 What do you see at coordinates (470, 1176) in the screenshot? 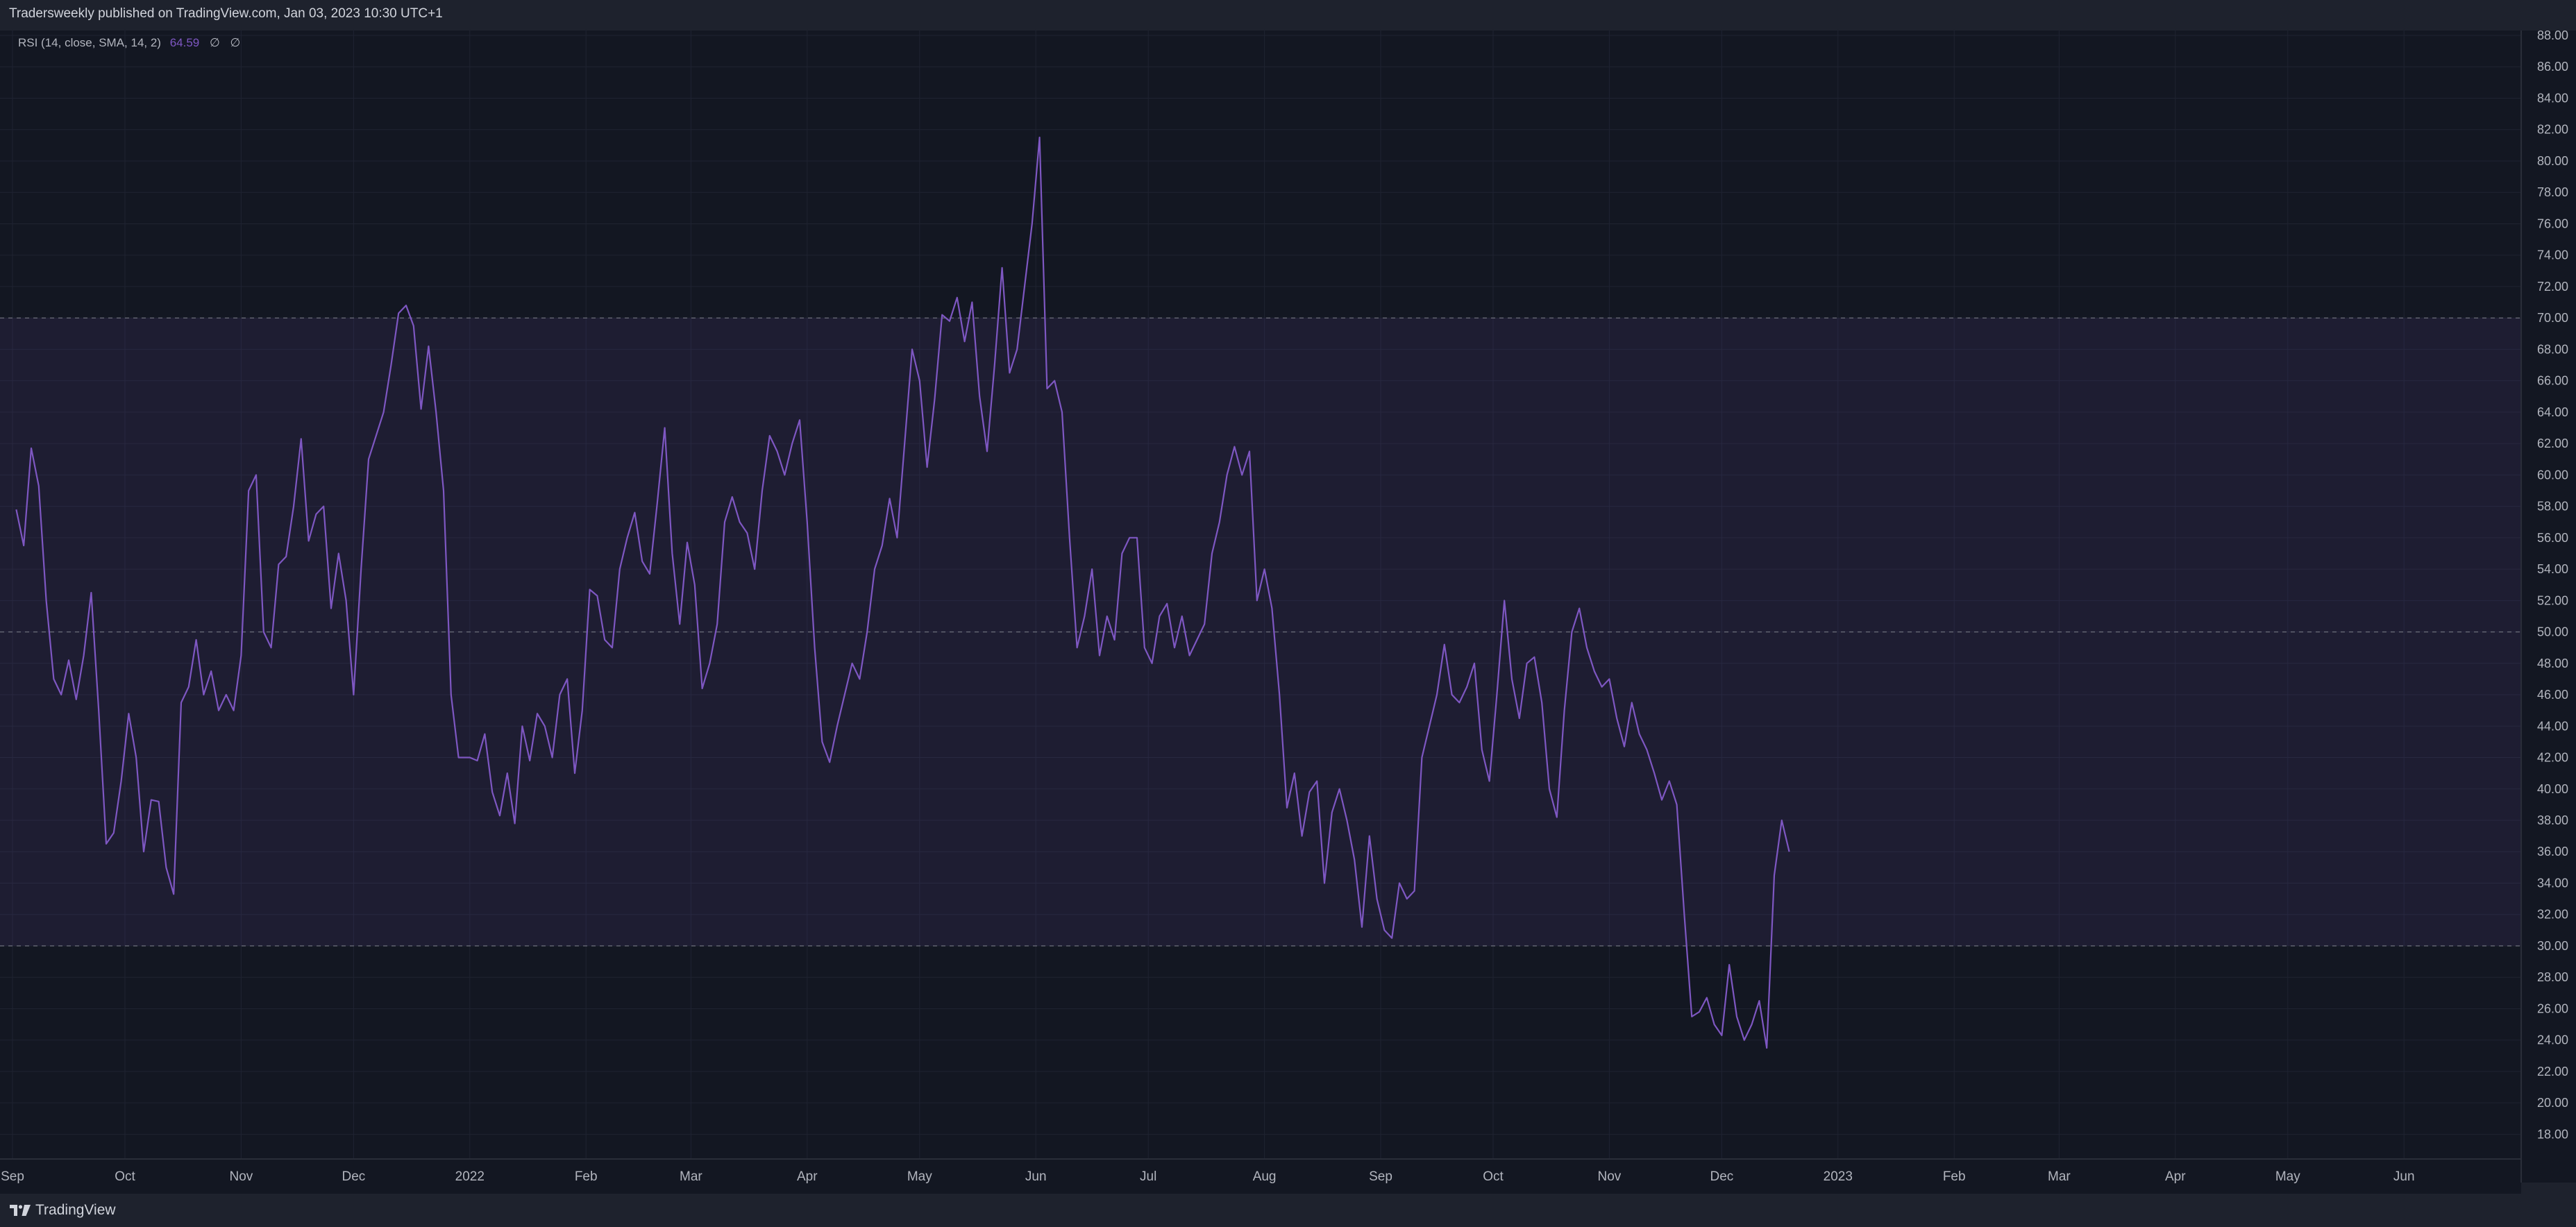
I see `time-tick-label: 2022` at bounding box center [470, 1176].